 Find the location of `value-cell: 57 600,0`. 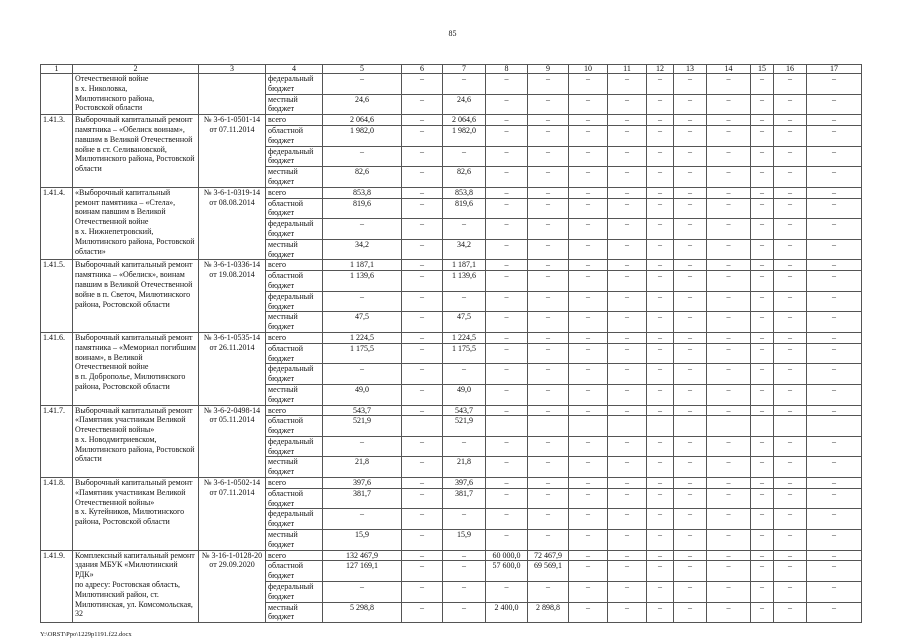

value-cell: 57 600,0 is located at coordinates (506, 571).